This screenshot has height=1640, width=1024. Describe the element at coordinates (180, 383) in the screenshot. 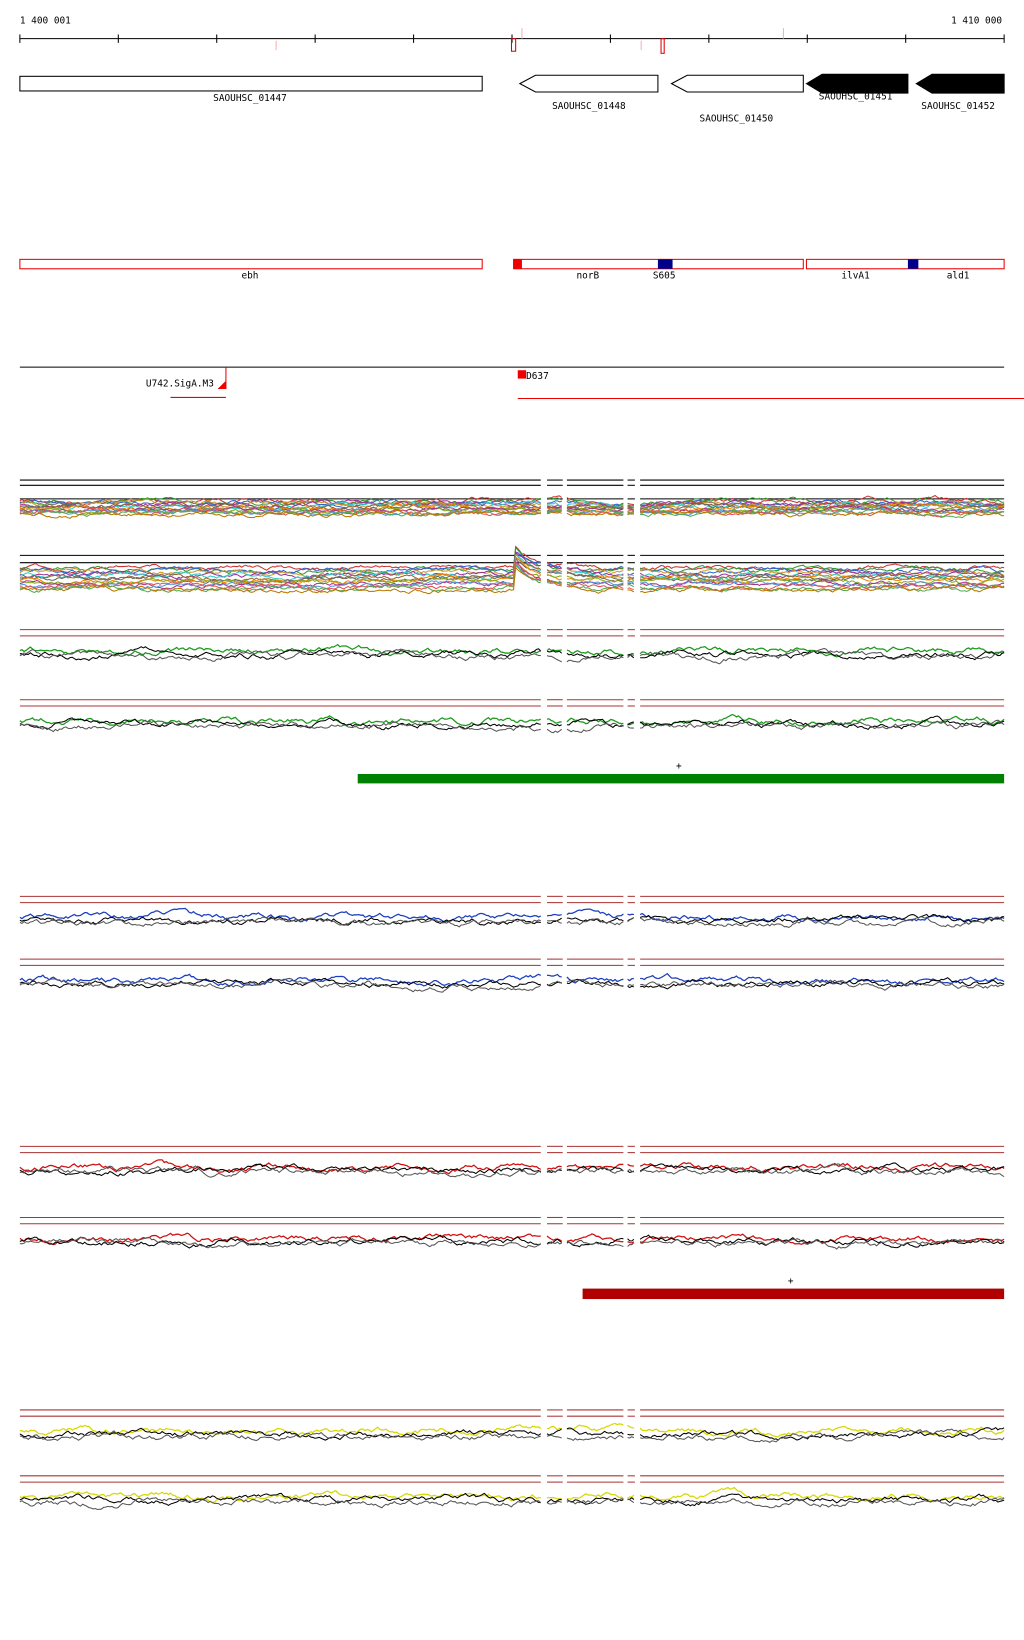

I see `region-label: U742.SigA.M3` at that location.